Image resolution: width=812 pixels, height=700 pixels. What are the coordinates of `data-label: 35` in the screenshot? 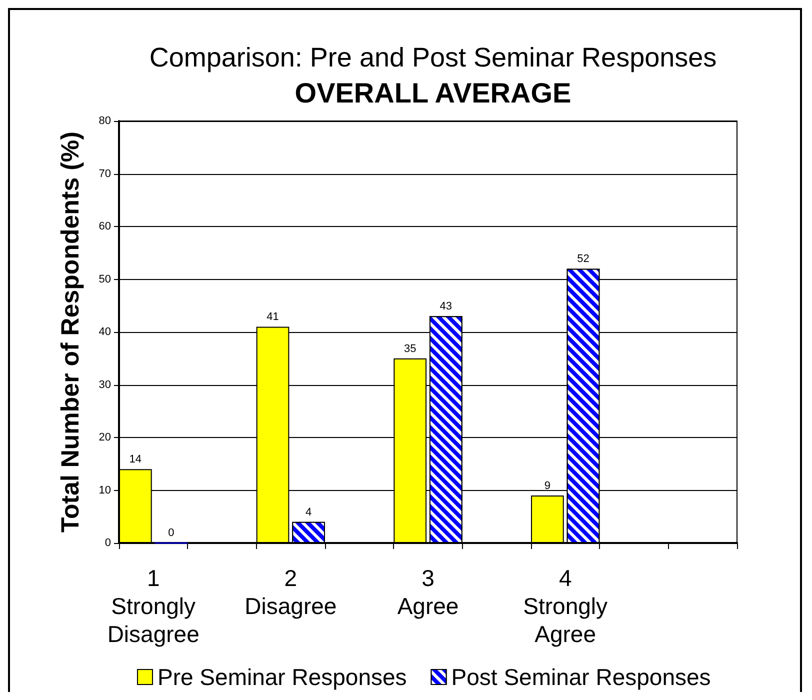 It's located at (410, 348).